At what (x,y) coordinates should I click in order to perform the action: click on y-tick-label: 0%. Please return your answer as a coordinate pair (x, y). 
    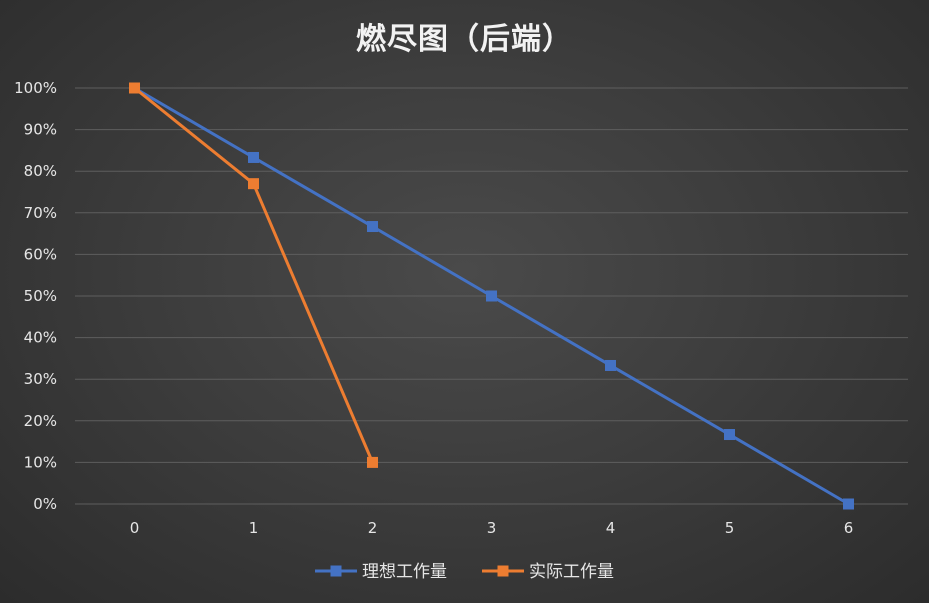
    Looking at the image, I should click on (45, 504).